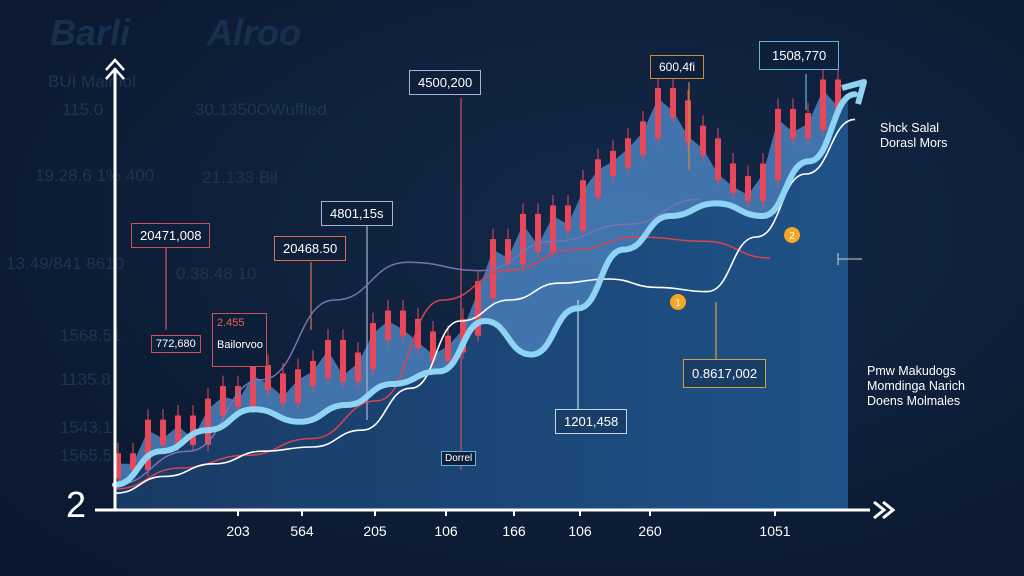 The height and width of the screenshot is (576, 1024). I want to click on ghost-text: 19.28.6 1% 400, so click(95, 175).